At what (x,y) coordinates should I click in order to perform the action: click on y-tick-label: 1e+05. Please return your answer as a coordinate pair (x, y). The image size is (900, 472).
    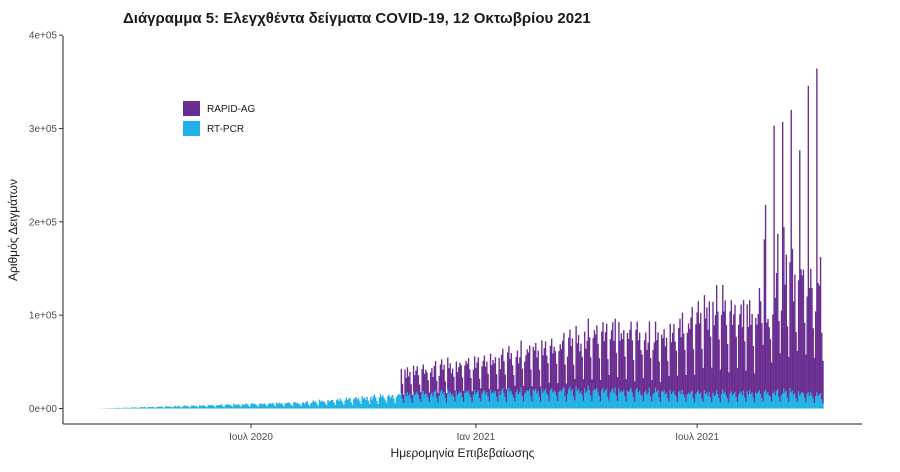
    Looking at the image, I should click on (43, 316).